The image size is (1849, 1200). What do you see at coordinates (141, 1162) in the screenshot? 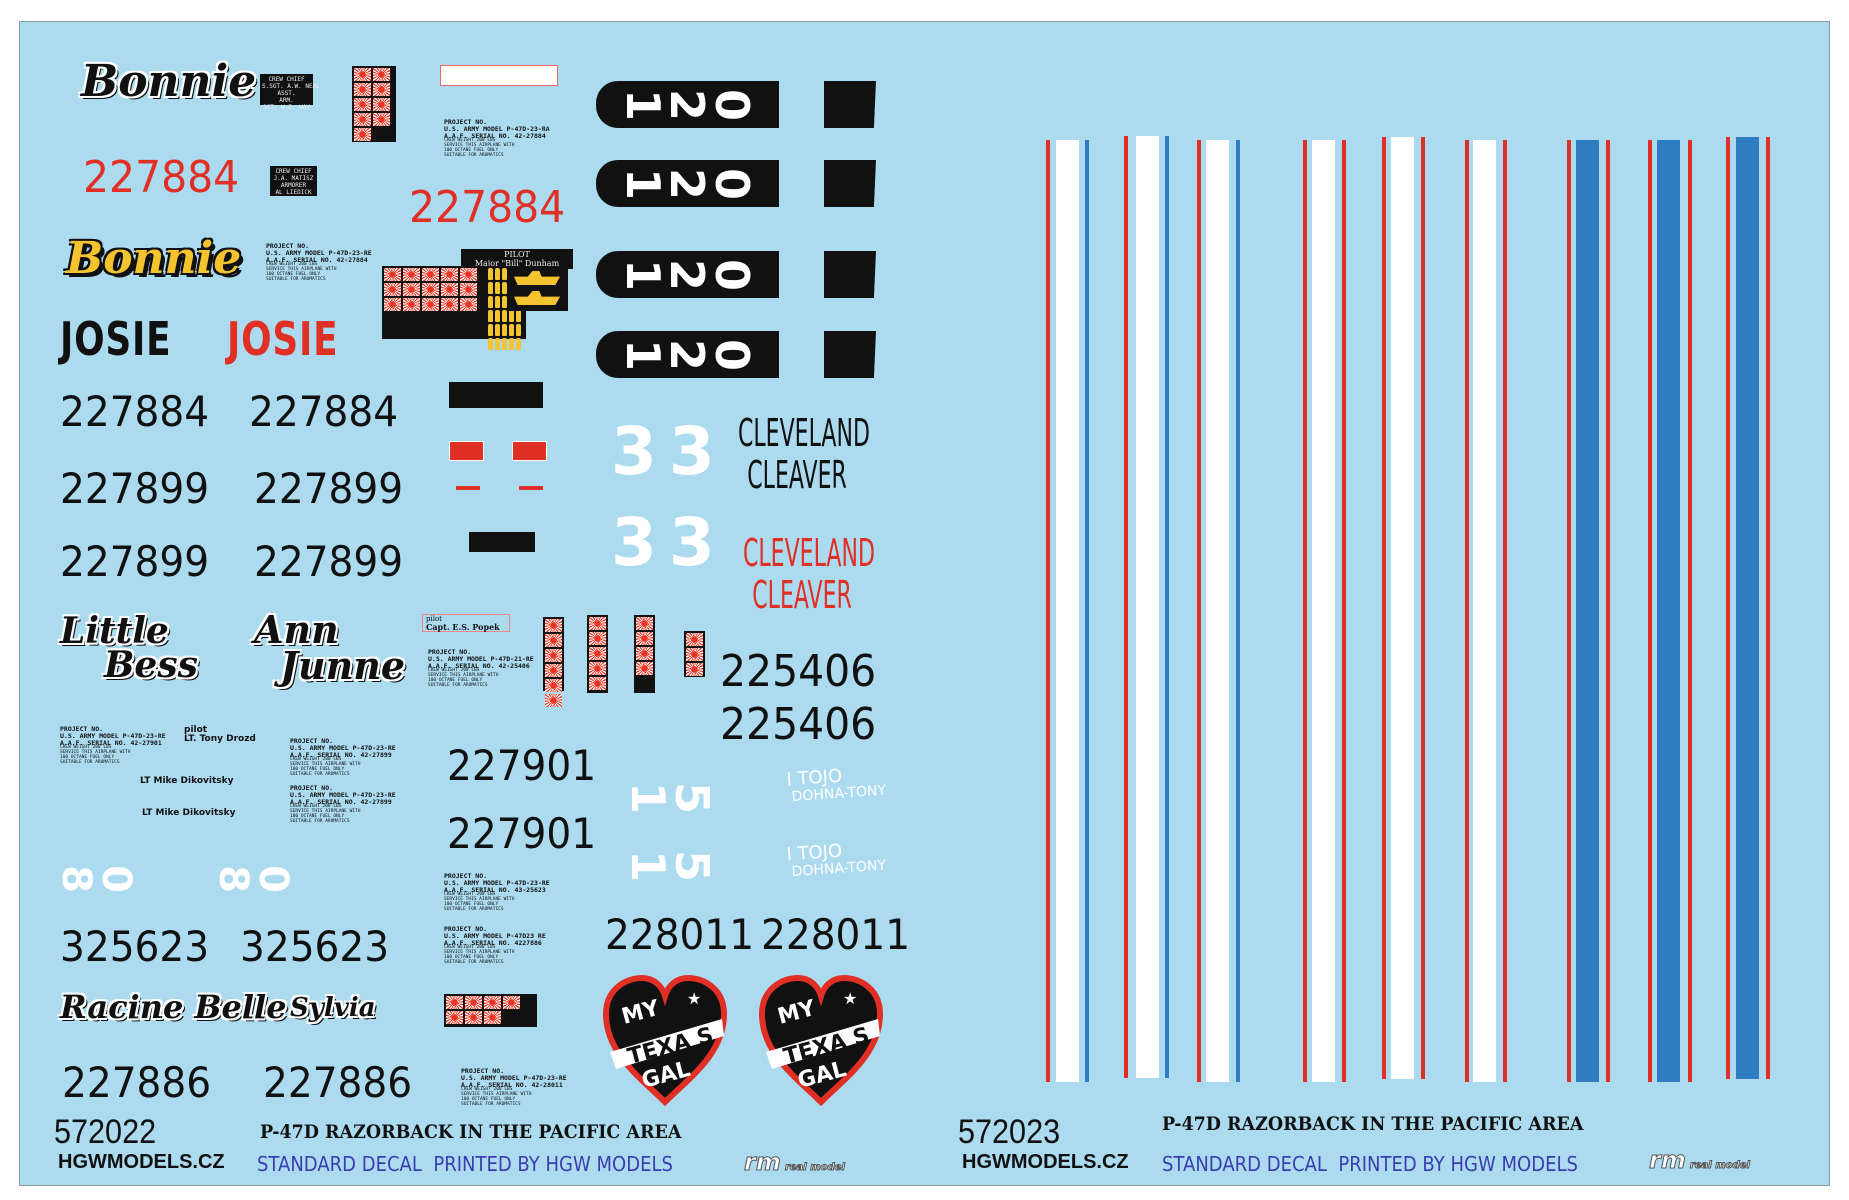
I see `website-left: HGWMODELS.CZ` at bounding box center [141, 1162].